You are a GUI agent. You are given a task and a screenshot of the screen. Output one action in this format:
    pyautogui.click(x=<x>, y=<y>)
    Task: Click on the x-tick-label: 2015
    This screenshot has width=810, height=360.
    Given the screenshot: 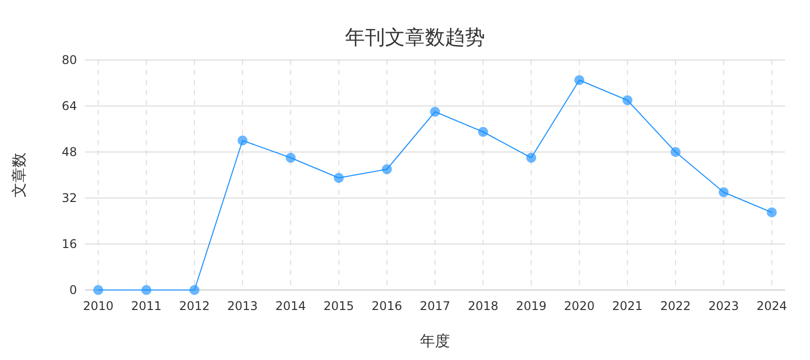 What is the action you would take?
    pyautogui.click(x=339, y=306)
    